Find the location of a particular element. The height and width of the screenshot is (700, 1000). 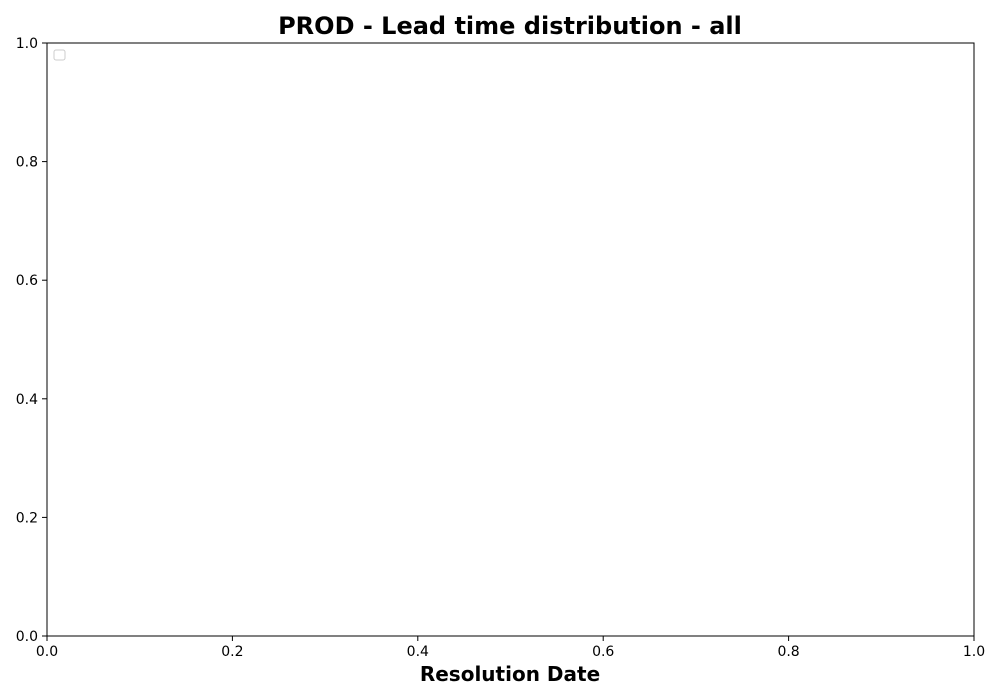

y-tick-label: 1.0 is located at coordinates (27, 44).